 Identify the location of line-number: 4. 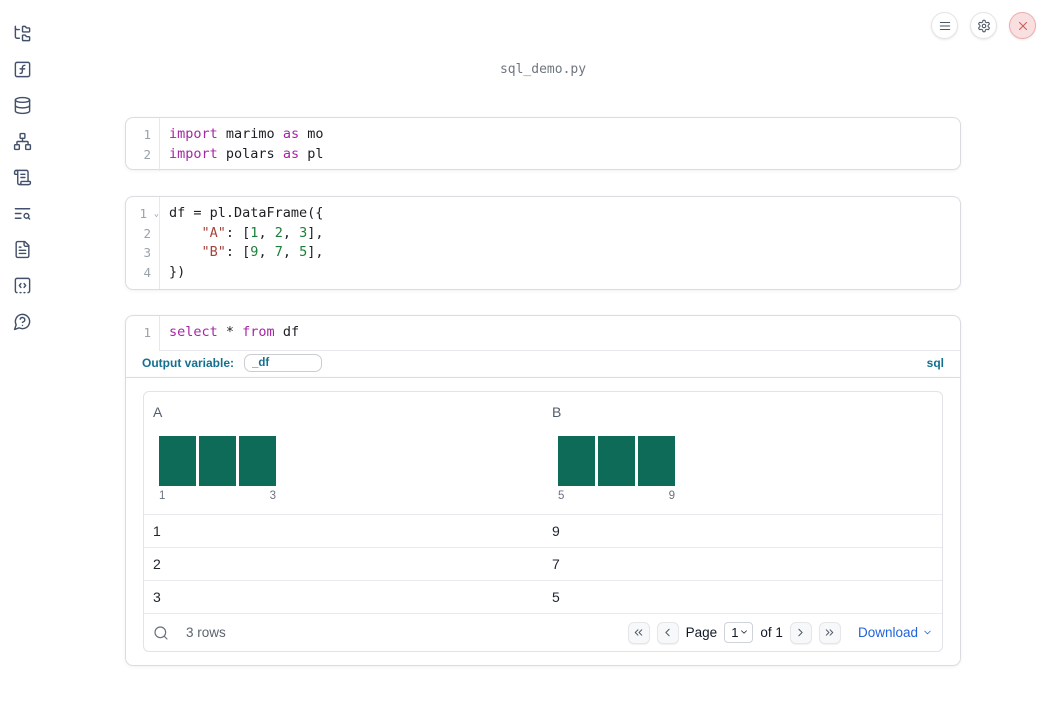
(147, 272).